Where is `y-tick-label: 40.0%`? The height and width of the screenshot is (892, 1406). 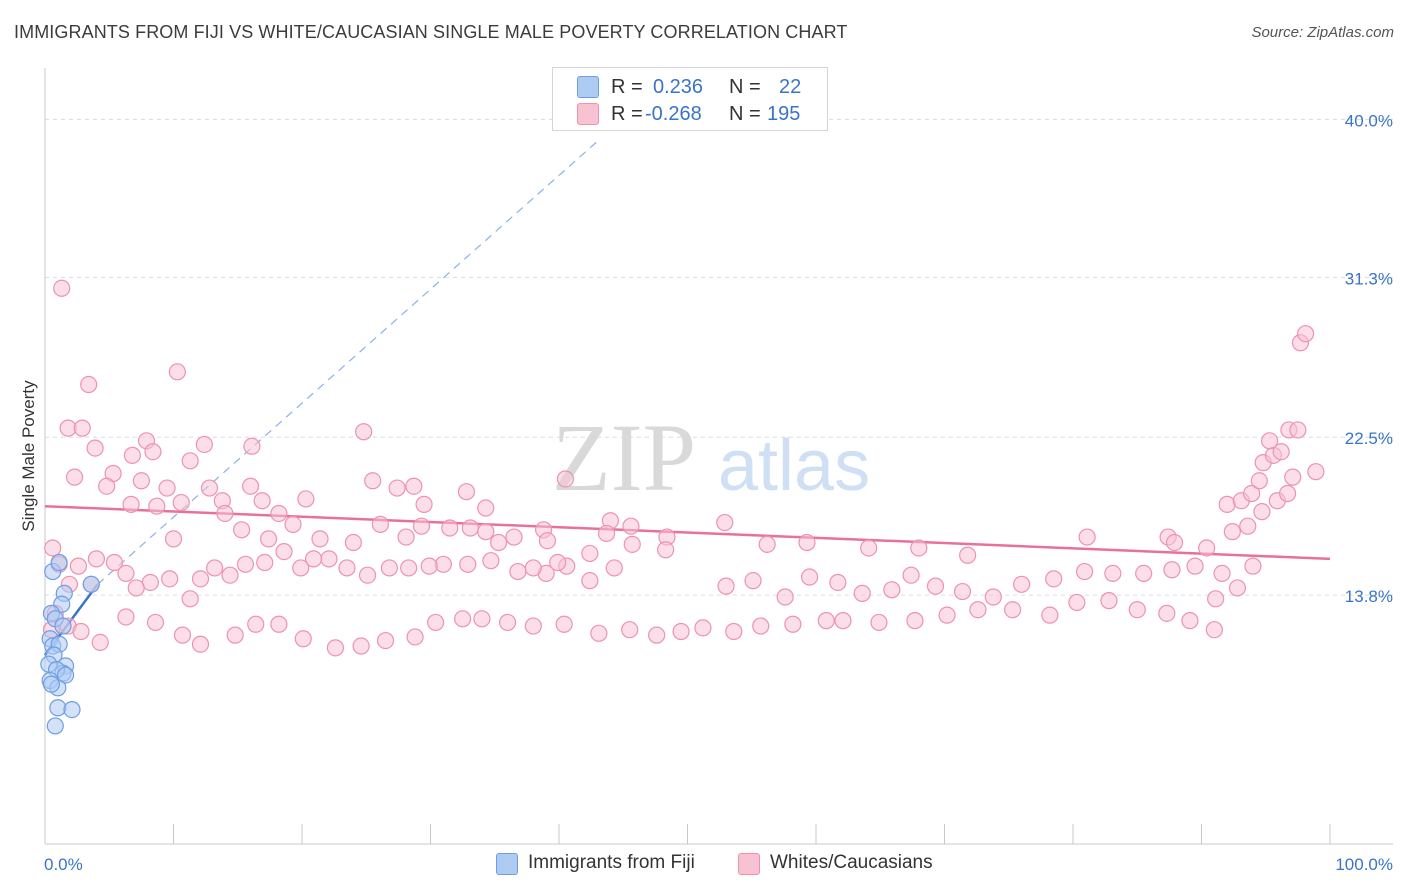
y-tick-label: 40.0% is located at coordinates (1369, 120).